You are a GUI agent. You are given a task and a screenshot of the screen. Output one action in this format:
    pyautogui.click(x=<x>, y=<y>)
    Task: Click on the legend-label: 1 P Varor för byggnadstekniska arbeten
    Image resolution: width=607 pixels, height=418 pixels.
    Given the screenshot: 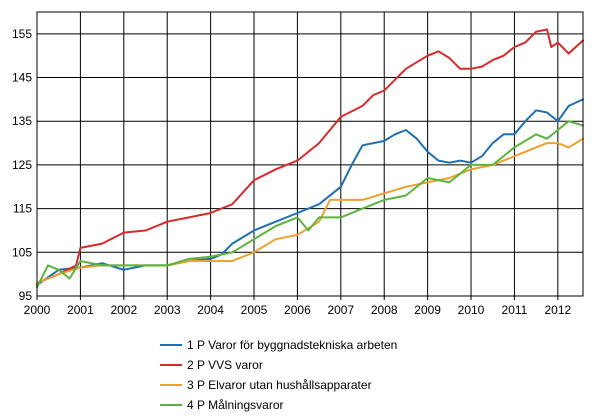 What is the action you would take?
    pyautogui.click(x=292, y=345)
    